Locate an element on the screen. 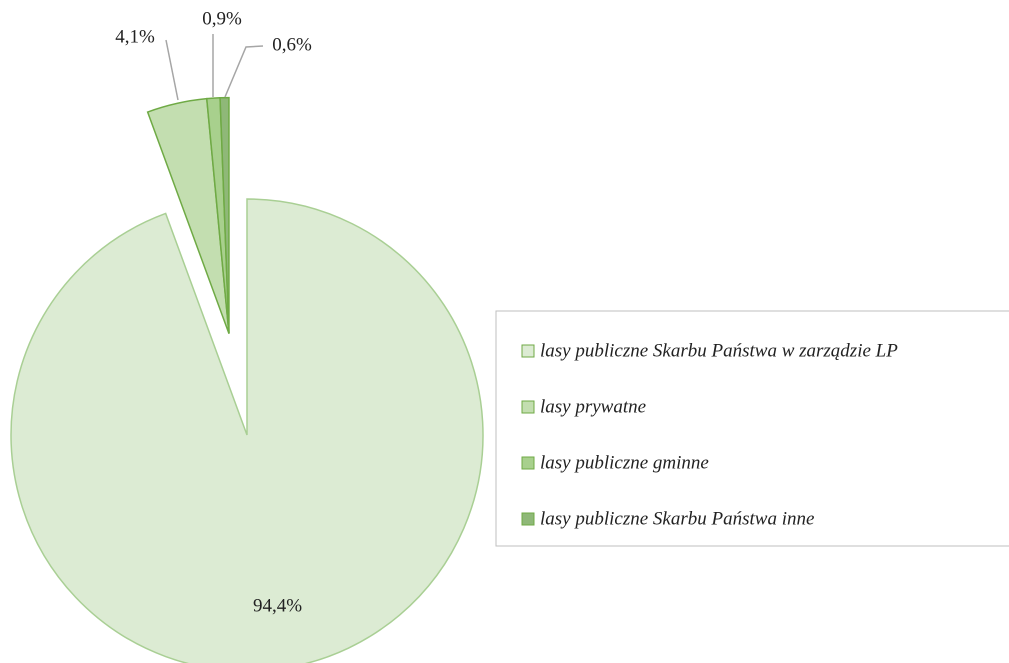 The height and width of the screenshot is (663, 1009). data-label: 0,6% is located at coordinates (292, 44).